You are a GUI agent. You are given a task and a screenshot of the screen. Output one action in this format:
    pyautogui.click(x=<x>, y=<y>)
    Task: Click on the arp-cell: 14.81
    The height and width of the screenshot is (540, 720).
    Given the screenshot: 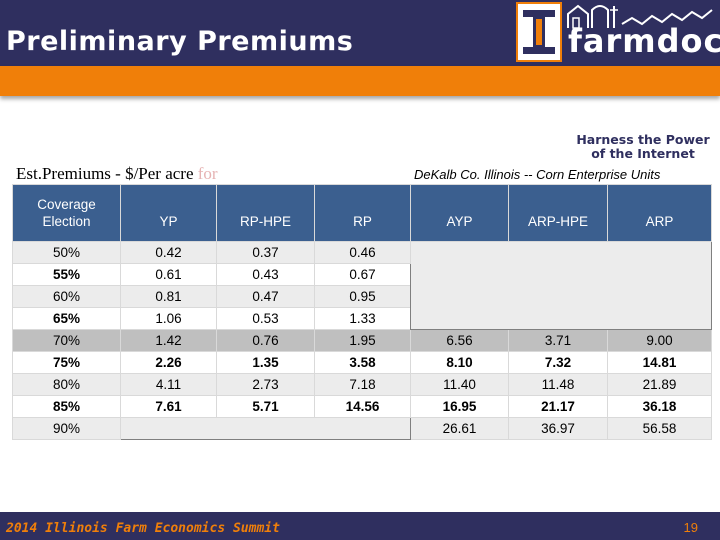 What is the action you would take?
    pyautogui.click(x=659, y=362)
    